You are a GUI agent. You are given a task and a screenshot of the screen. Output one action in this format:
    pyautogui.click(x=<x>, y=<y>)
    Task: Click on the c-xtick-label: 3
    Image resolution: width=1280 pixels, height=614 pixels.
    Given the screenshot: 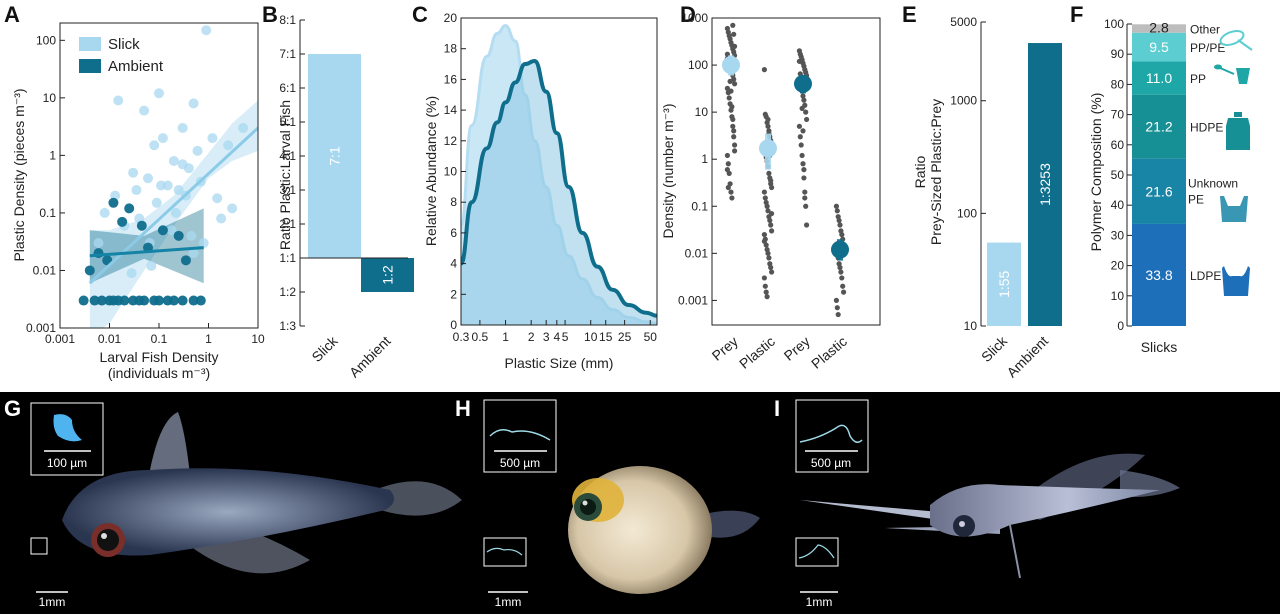 What is the action you would take?
    pyautogui.click(x=546, y=337)
    